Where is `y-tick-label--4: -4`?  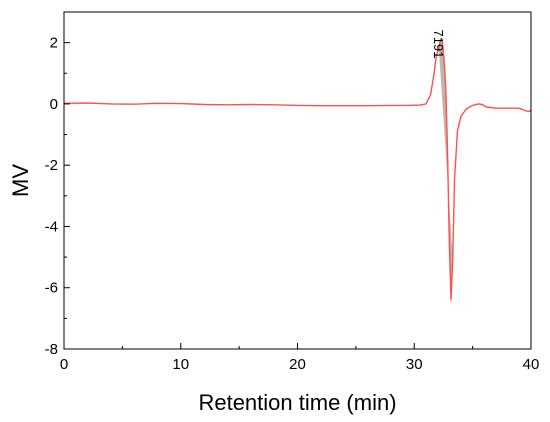
y-tick-label--4: -4 is located at coordinates (51, 226).